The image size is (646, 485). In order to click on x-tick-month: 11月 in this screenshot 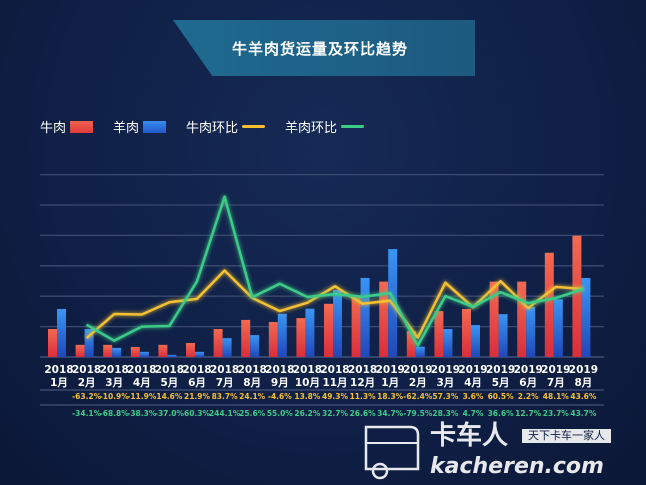, I will do `click(334, 383)`.